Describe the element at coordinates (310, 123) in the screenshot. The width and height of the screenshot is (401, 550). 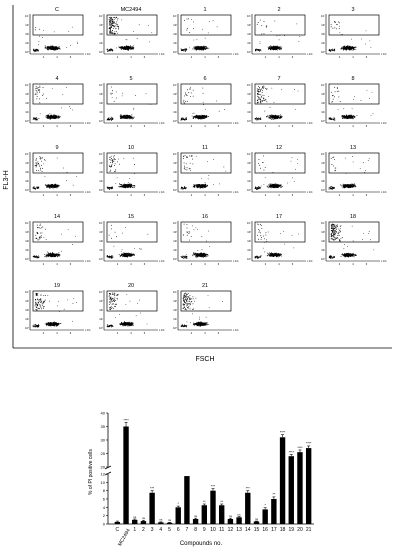
I see `flow-x-exponent-label: x 10⁵` at that location.